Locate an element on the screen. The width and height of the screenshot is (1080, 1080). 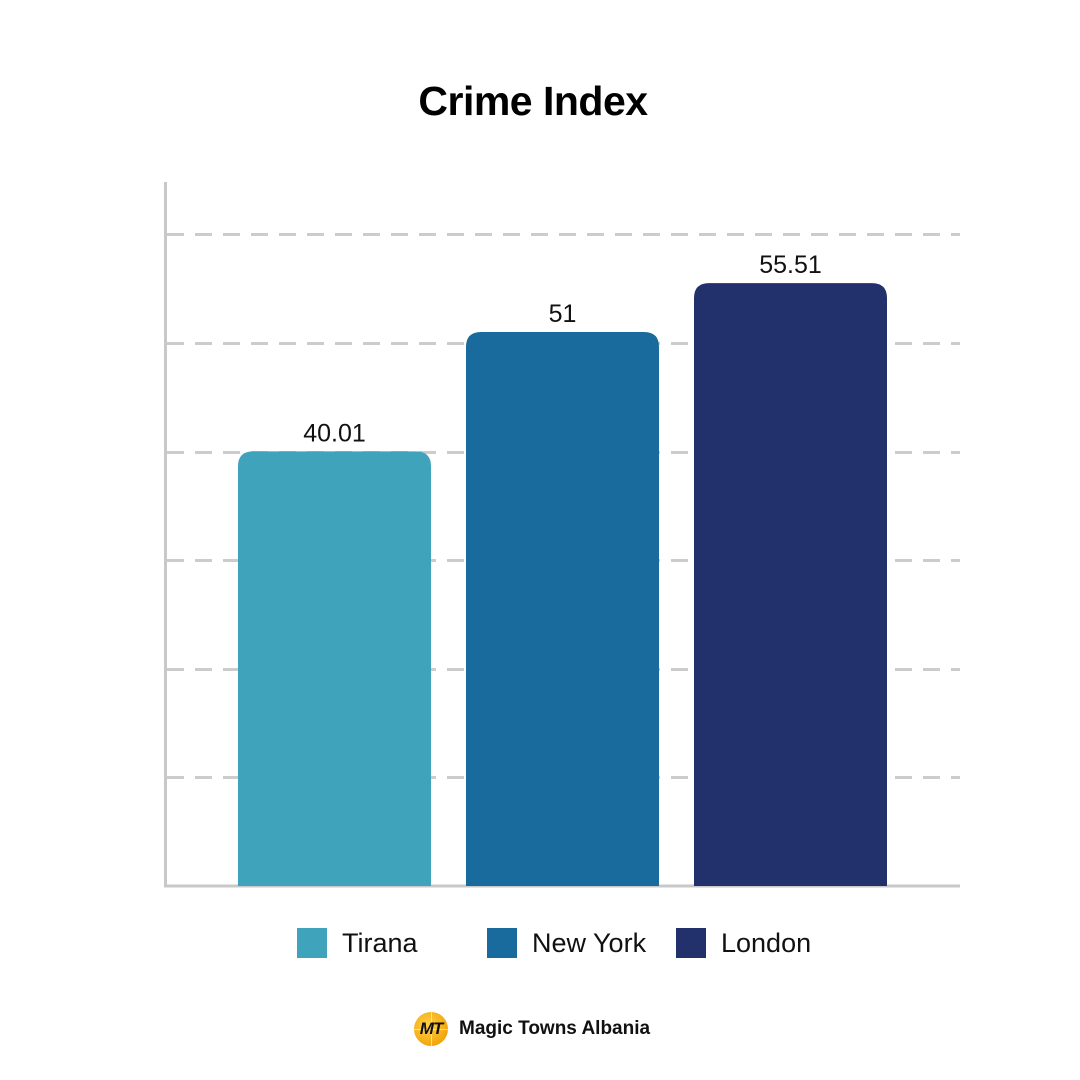
brand-logo-text: MT is located at coordinates (431, 1028).